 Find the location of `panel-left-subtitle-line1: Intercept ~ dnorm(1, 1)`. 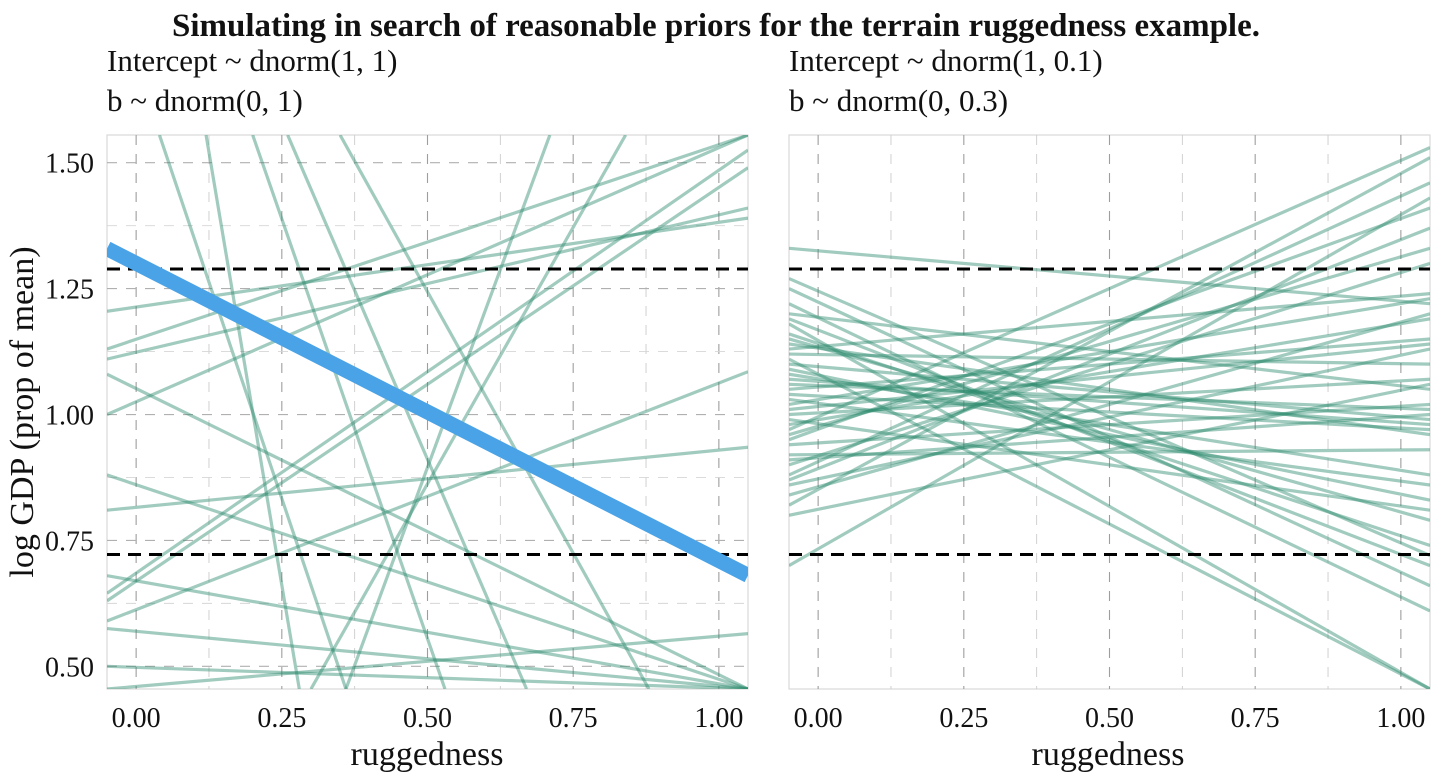

panel-left-subtitle-line1: Intercept ~ dnorm(1, 1) is located at coordinates (252, 60).